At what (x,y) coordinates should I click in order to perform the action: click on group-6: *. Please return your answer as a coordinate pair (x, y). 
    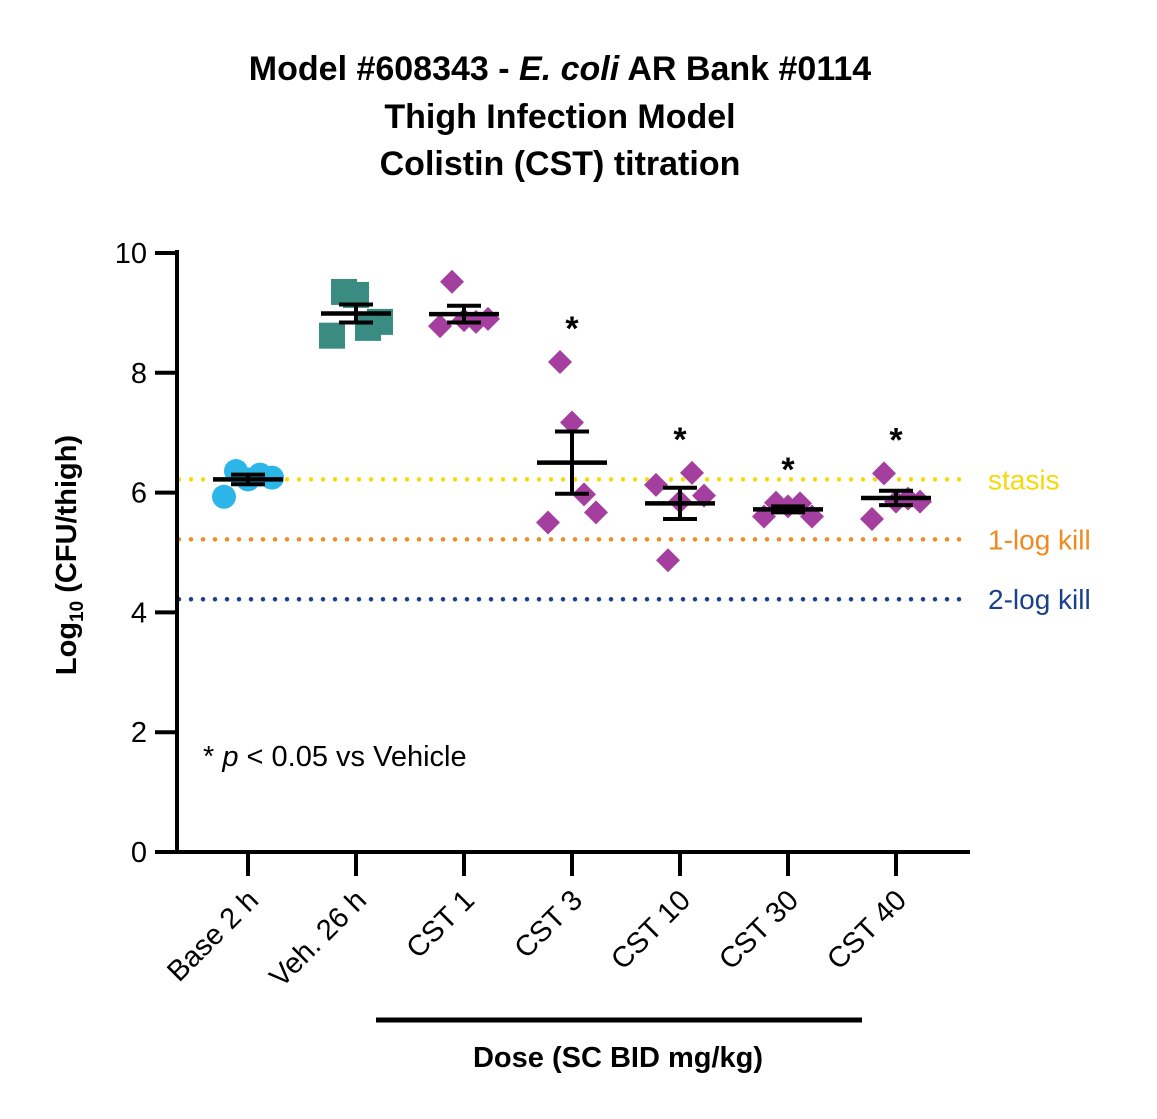
    Looking at the image, I should click on (896, 476).